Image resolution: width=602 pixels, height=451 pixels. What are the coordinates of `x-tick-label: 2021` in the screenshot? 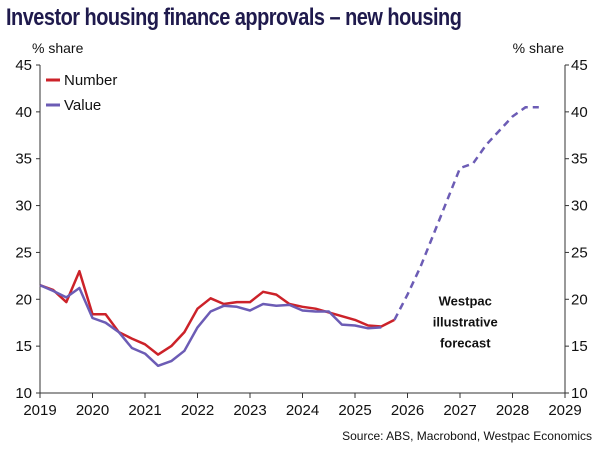 It's located at (144, 410).